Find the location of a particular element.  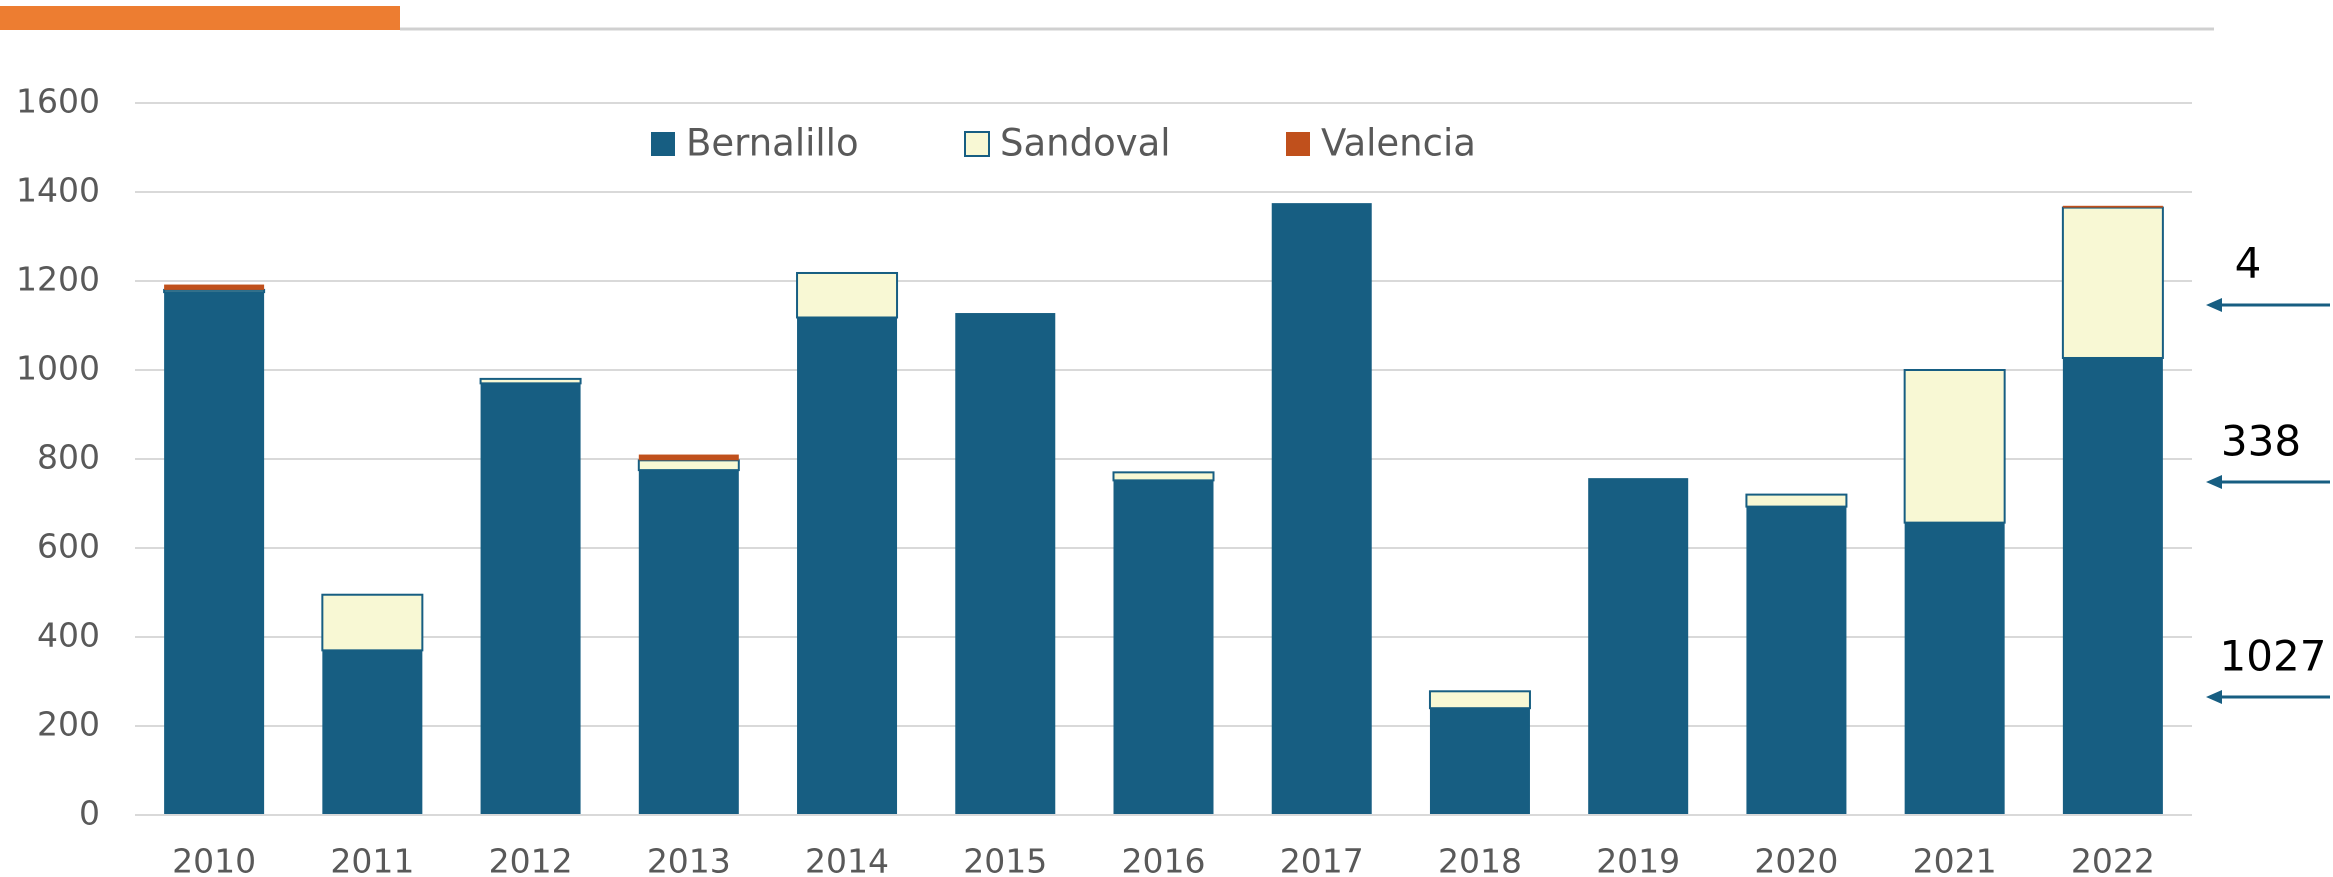

x-tick-label: 2021 is located at coordinates (1955, 859).